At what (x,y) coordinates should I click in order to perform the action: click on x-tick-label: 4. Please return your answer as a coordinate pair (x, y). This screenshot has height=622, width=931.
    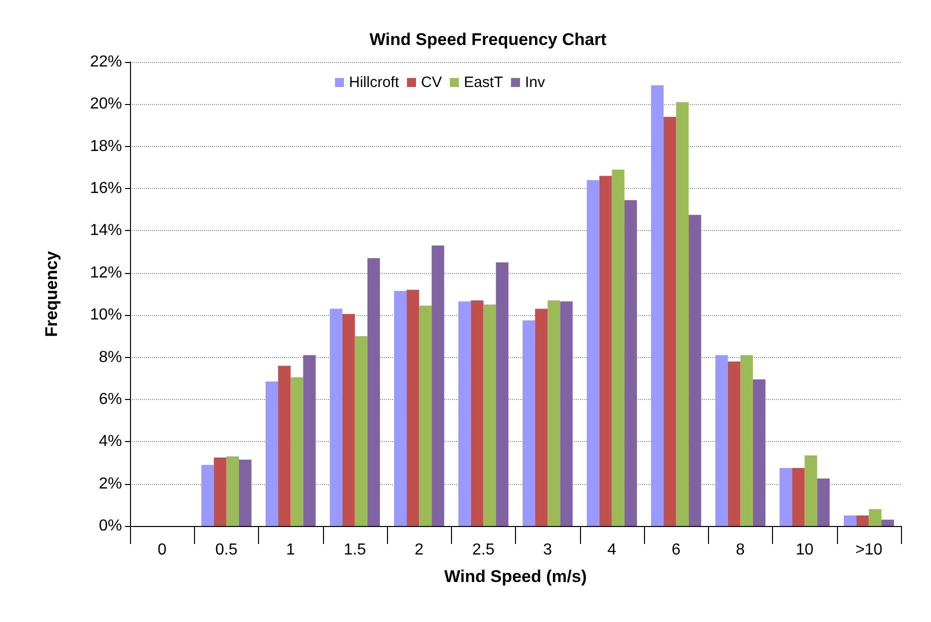
    Looking at the image, I should click on (611, 550).